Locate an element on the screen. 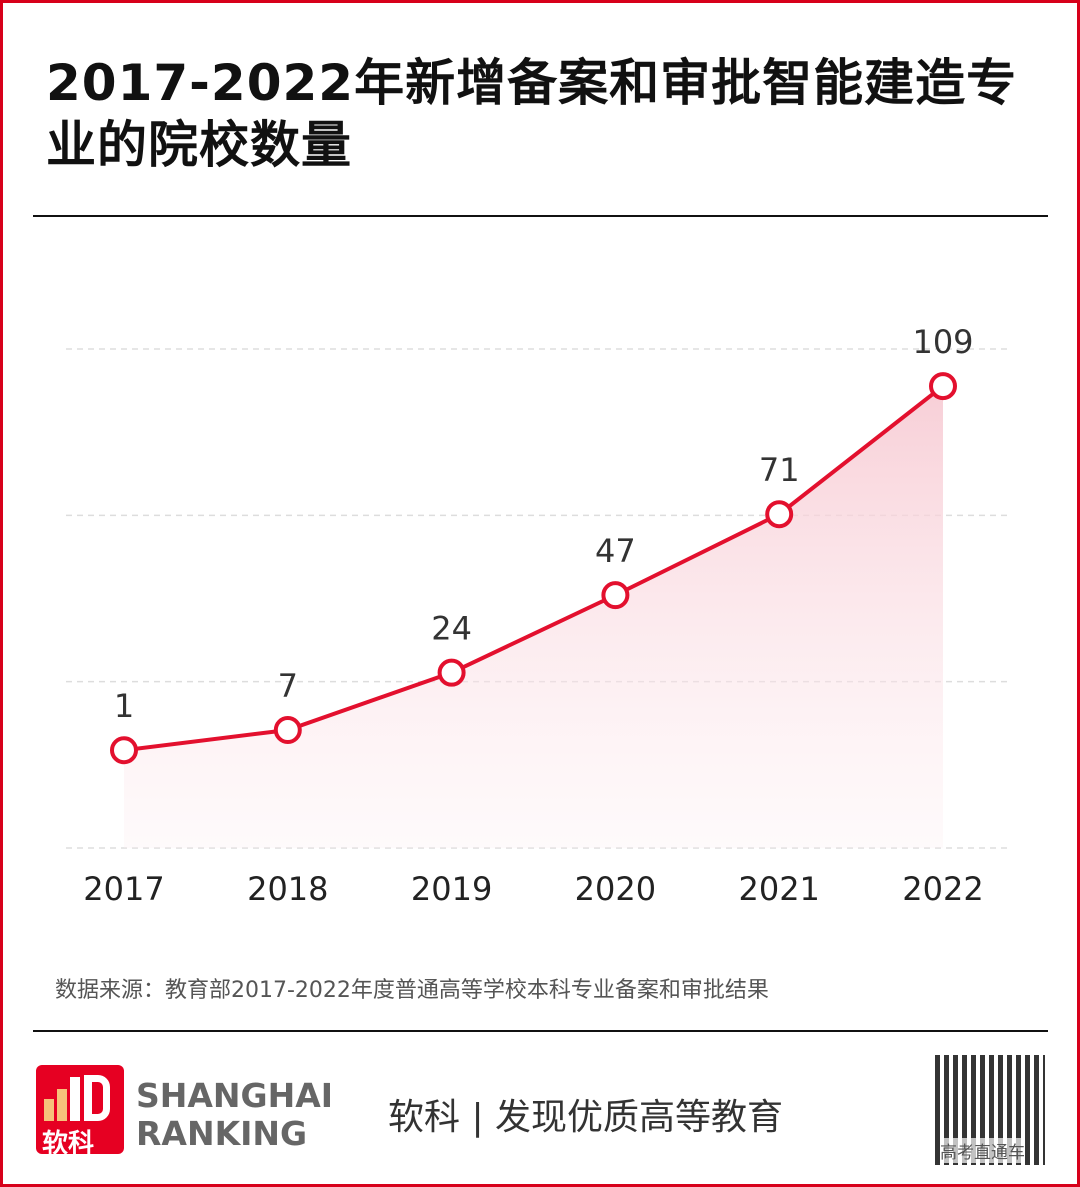  footer-divider is located at coordinates (540, 1031).